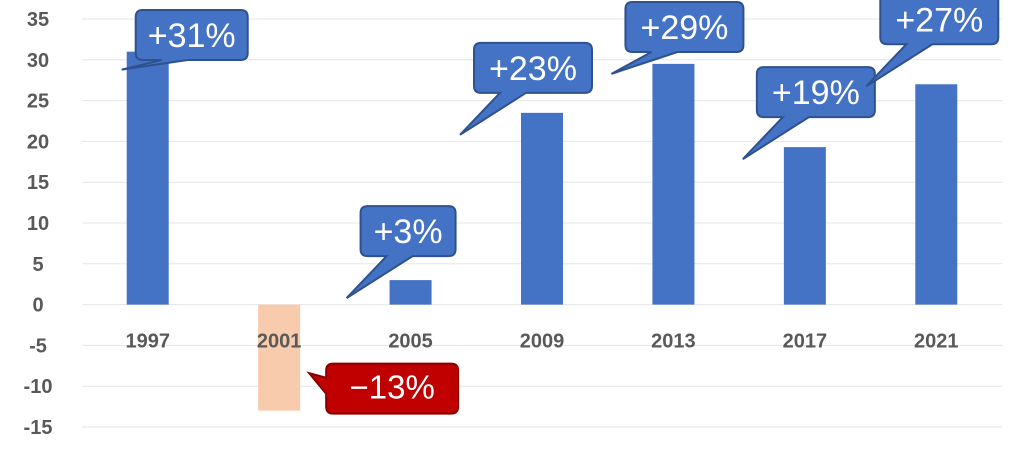 The width and height of the screenshot is (1024, 452). I want to click on x-tick-label-1997: 1997, so click(147, 342).